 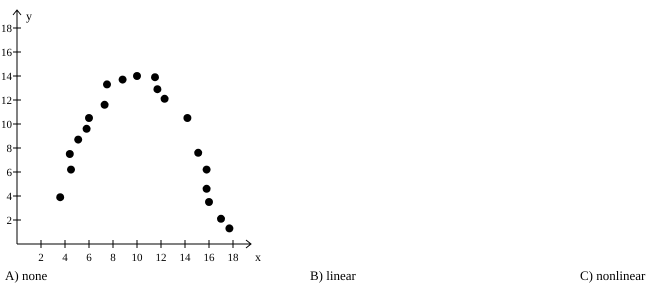 I want to click on text: B) linear, so click(x=333, y=275).